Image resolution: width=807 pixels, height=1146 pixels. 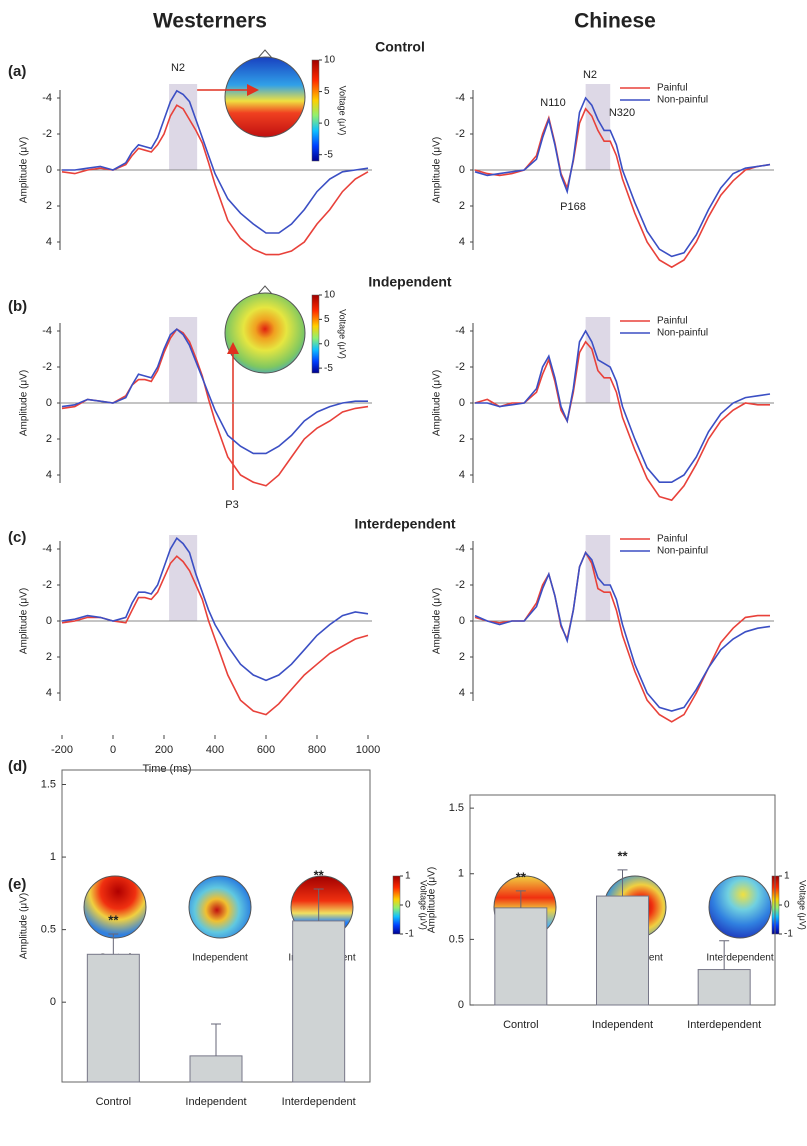 I want to click on x-tick-label: 200, so click(x=164, y=750).